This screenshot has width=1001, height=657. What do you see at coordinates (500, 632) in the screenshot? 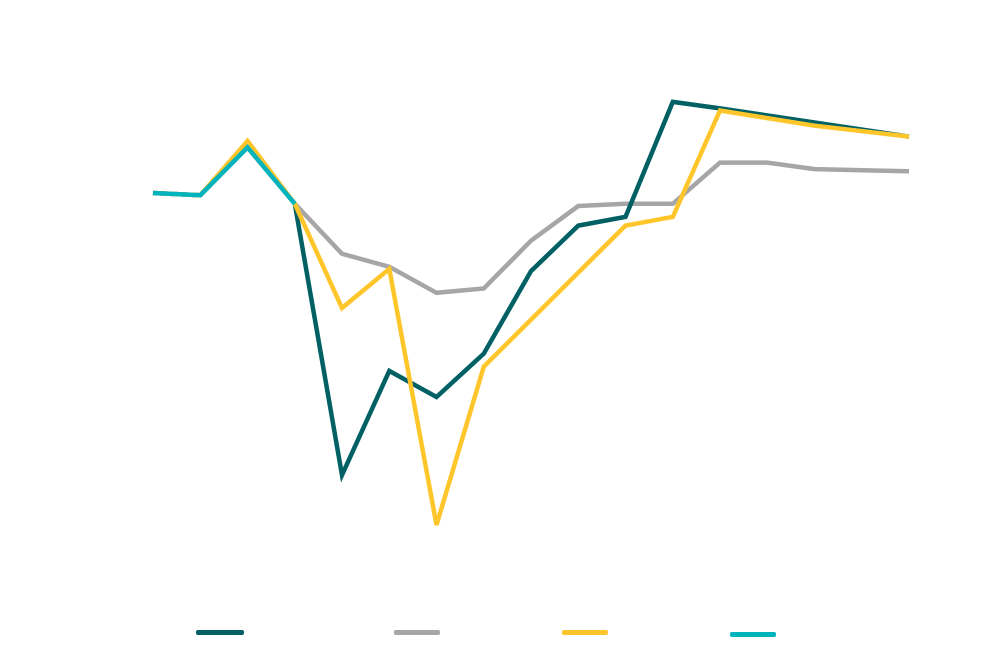
I see `legend` at bounding box center [500, 632].